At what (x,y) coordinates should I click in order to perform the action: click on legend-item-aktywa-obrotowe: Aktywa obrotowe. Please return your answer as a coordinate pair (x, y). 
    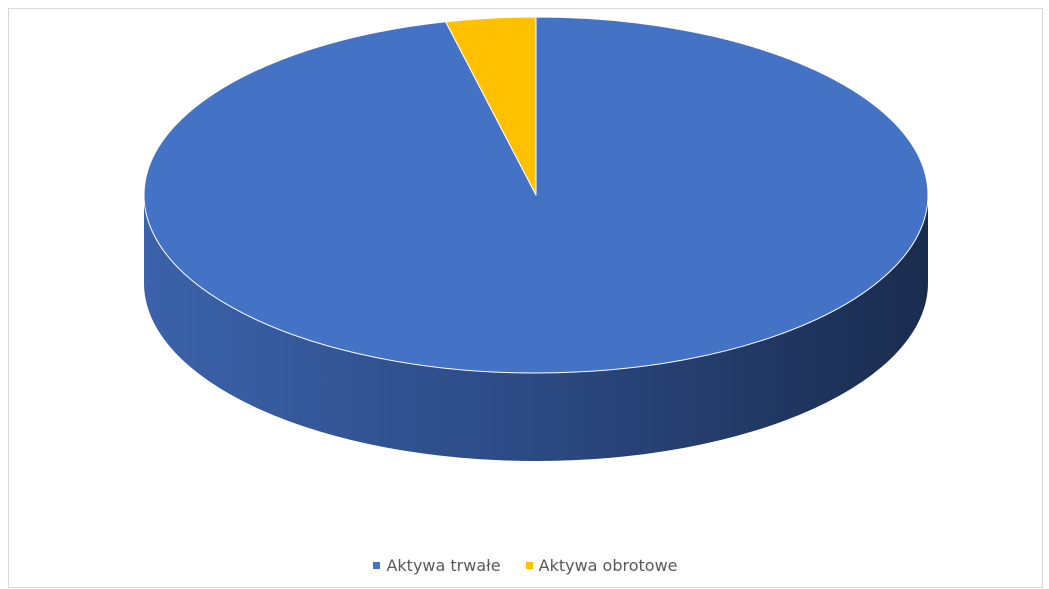
    Looking at the image, I should click on (601, 565).